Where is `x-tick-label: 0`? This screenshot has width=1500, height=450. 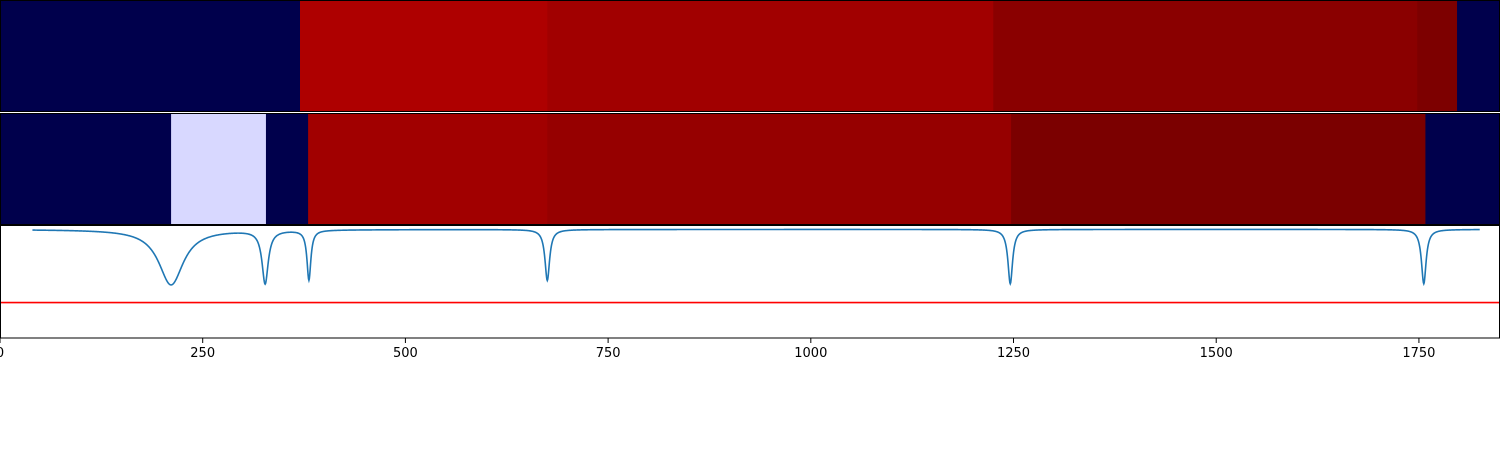
x-tick-label: 0 is located at coordinates (2, 353).